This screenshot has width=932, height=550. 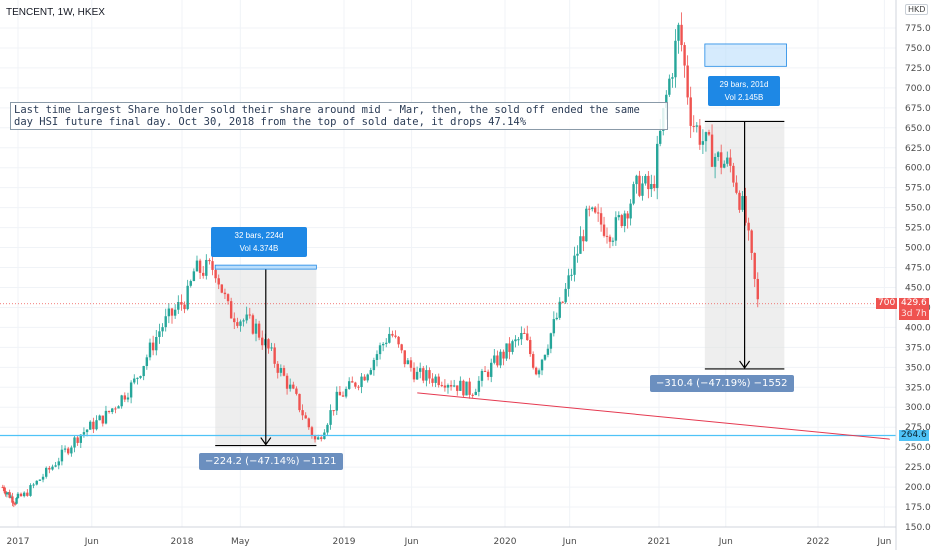 What do you see at coordinates (917, 9) in the screenshot?
I see `currency-badge: HKD` at bounding box center [917, 9].